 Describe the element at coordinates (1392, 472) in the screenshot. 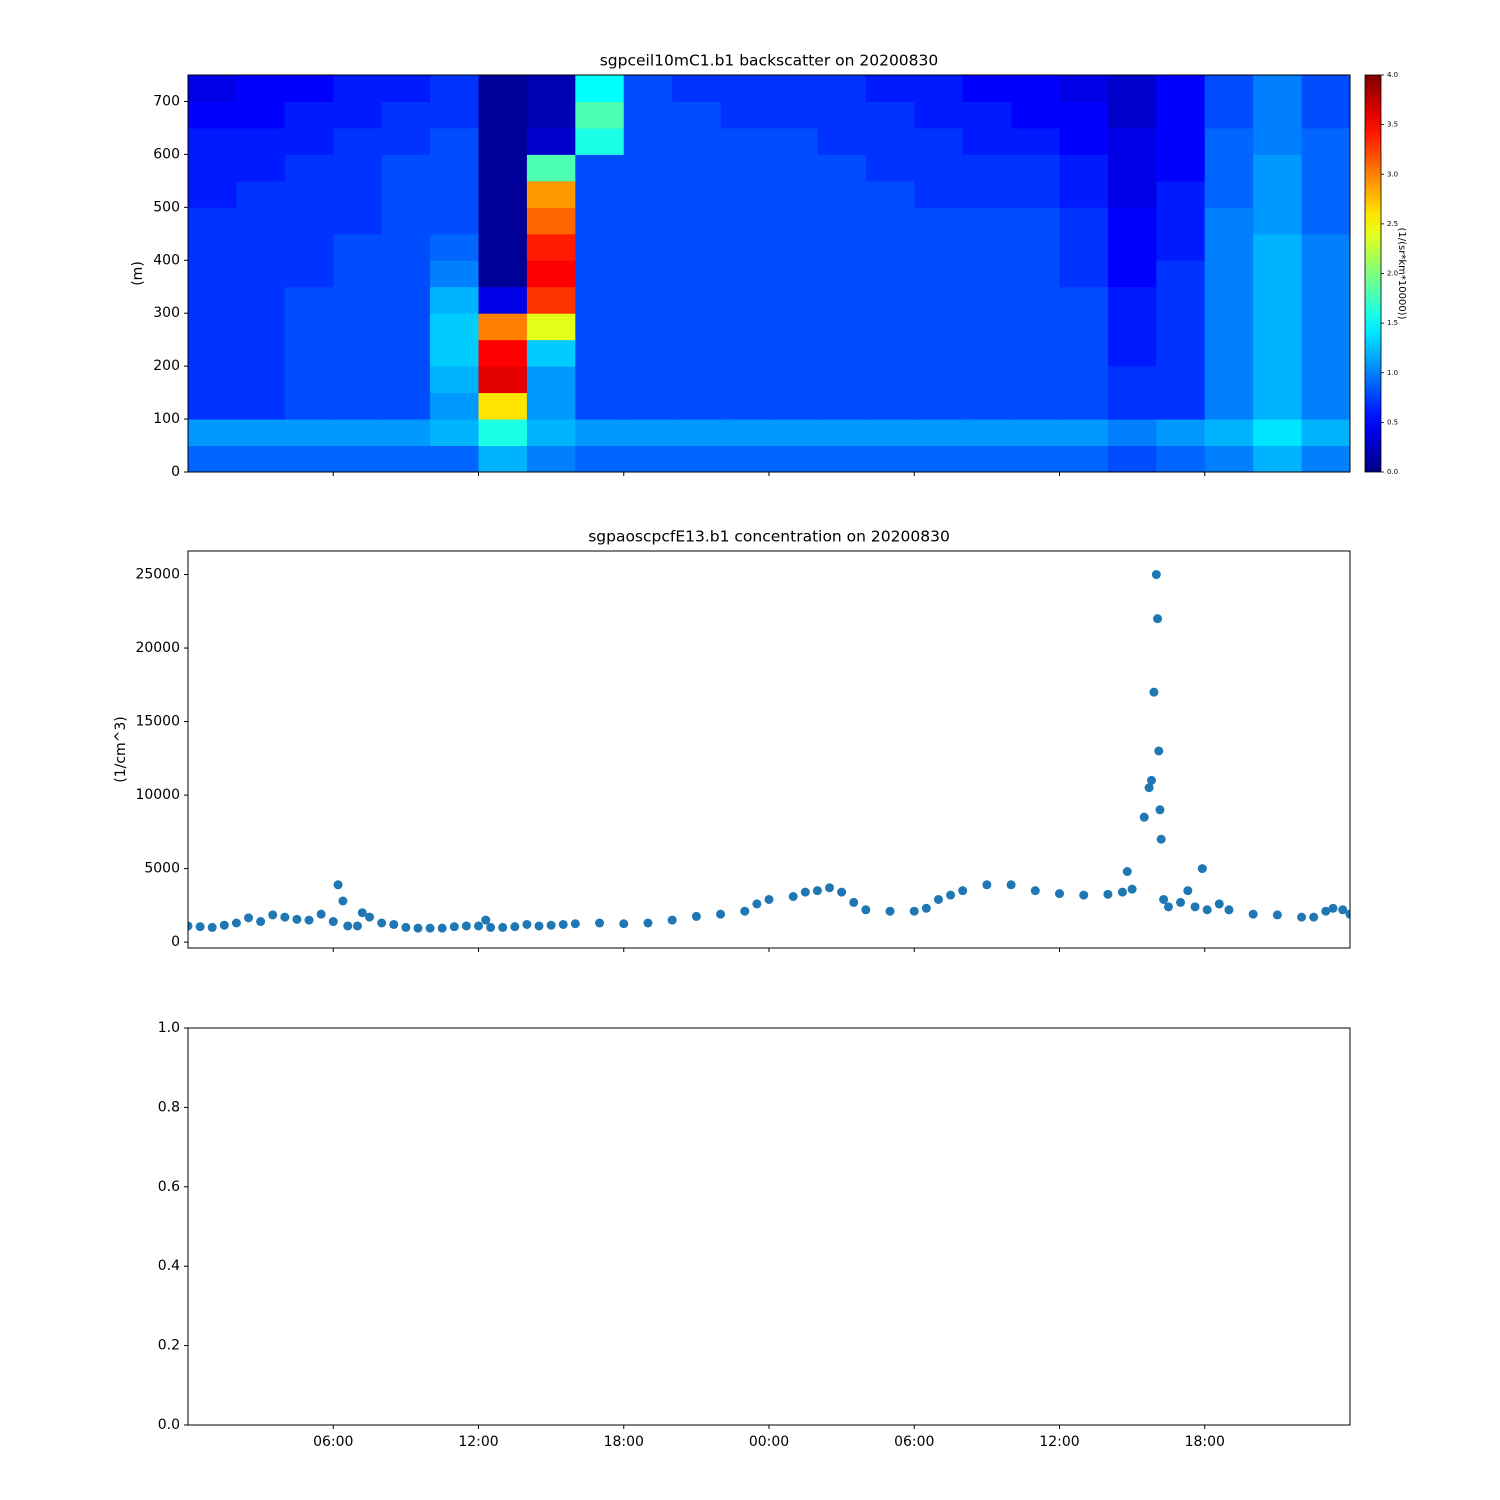

I see `colorbar-tick-label: 0.0` at that location.